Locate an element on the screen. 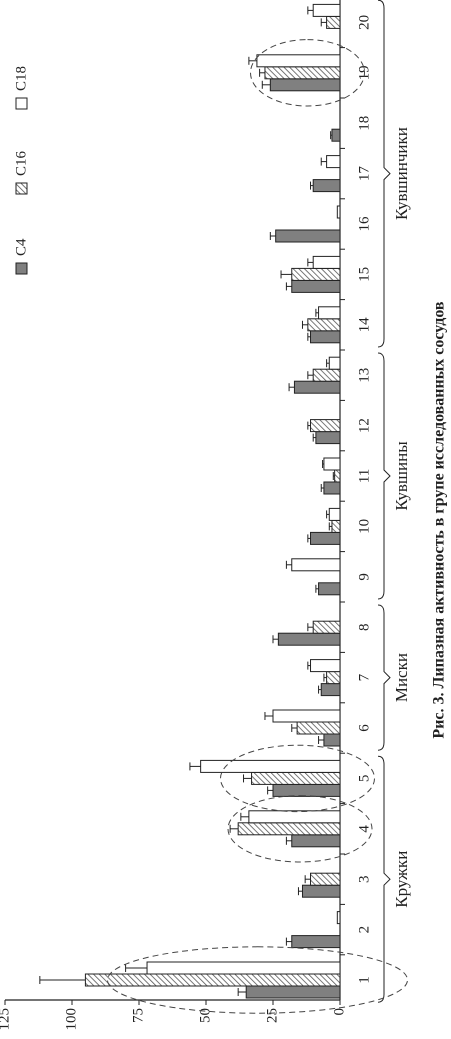  x-tick-label: 18 is located at coordinates (364, 123).